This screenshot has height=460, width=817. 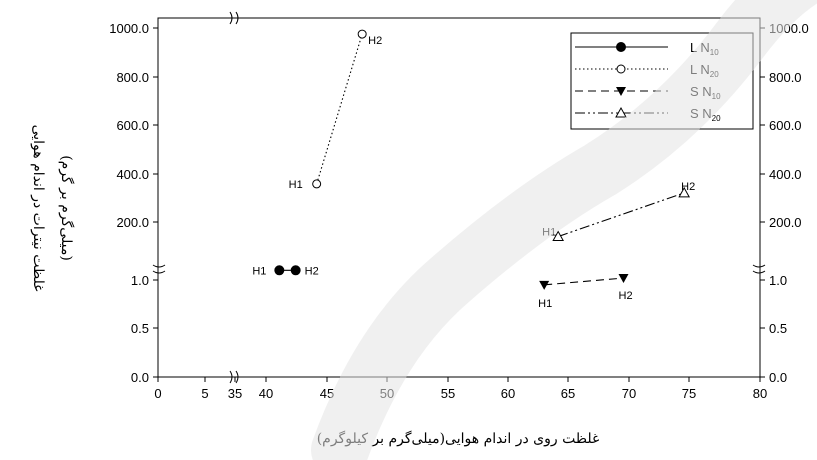 I want to click on y-tick-label-left: 0.5, so click(x=140, y=328).